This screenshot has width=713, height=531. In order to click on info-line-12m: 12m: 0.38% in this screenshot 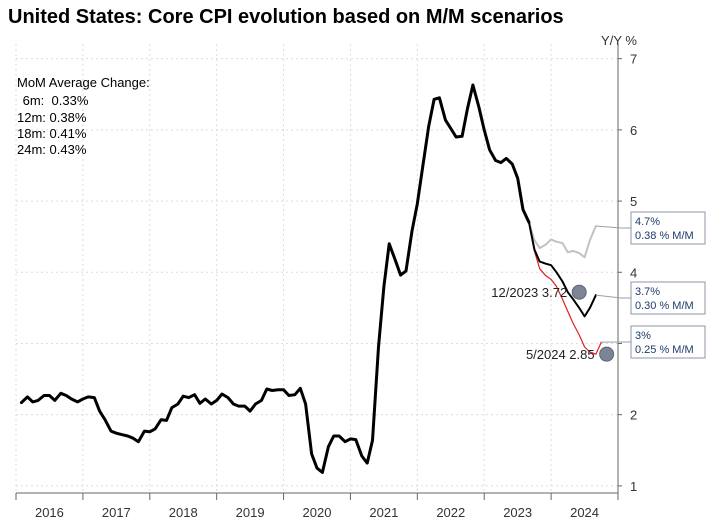, I will do `click(52, 117)`.